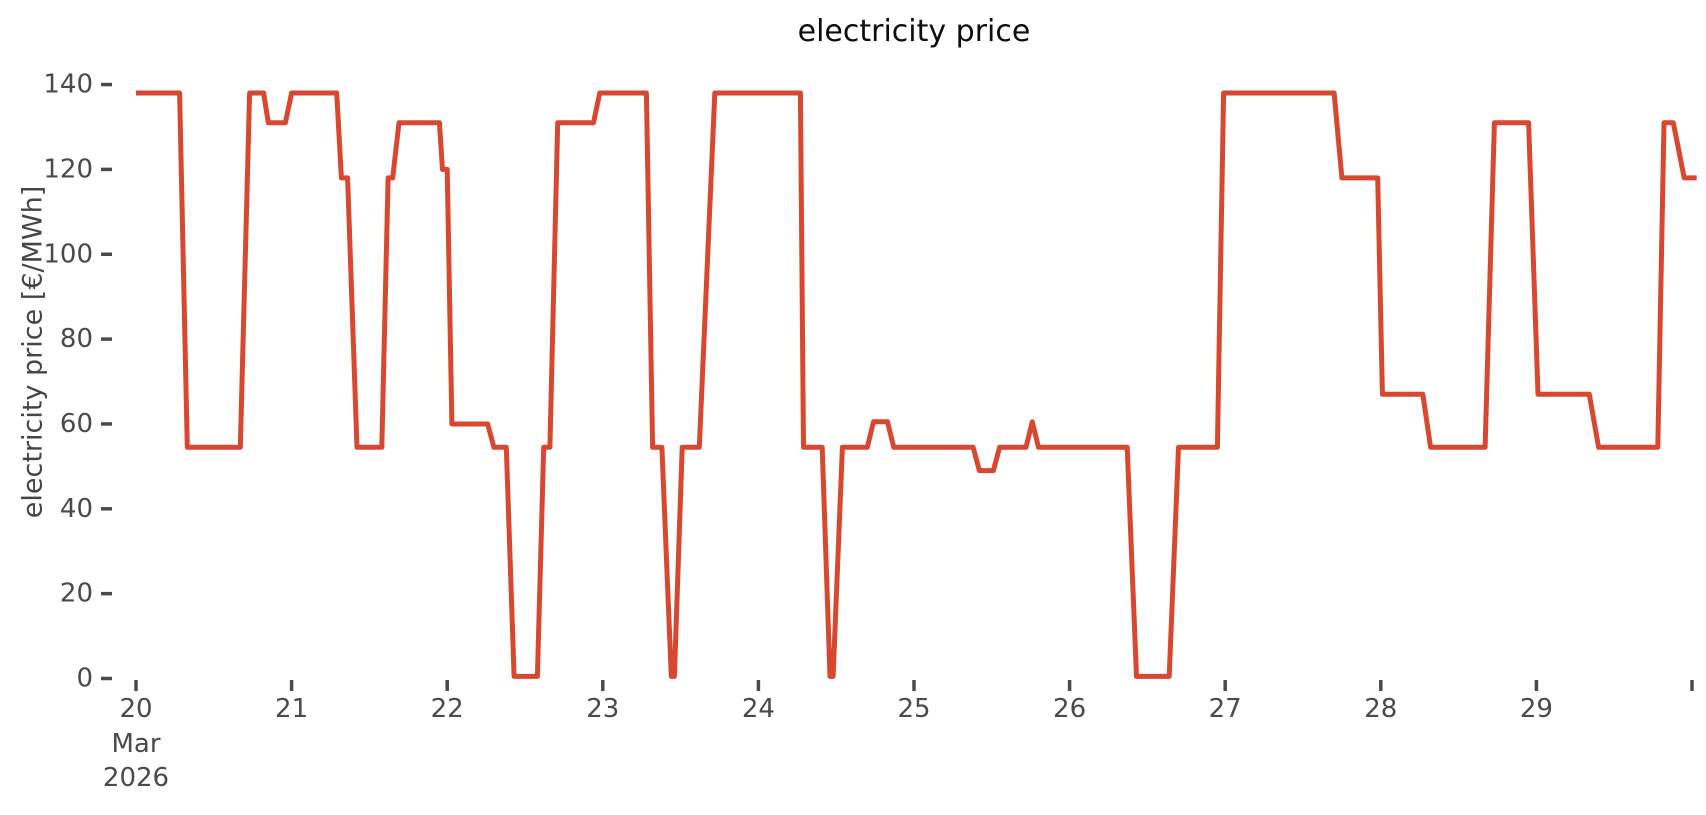  What do you see at coordinates (77, 382) in the screenshot?
I see `y-axis-ticks: 0 20 40 60 80 100 120 140` at bounding box center [77, 382].